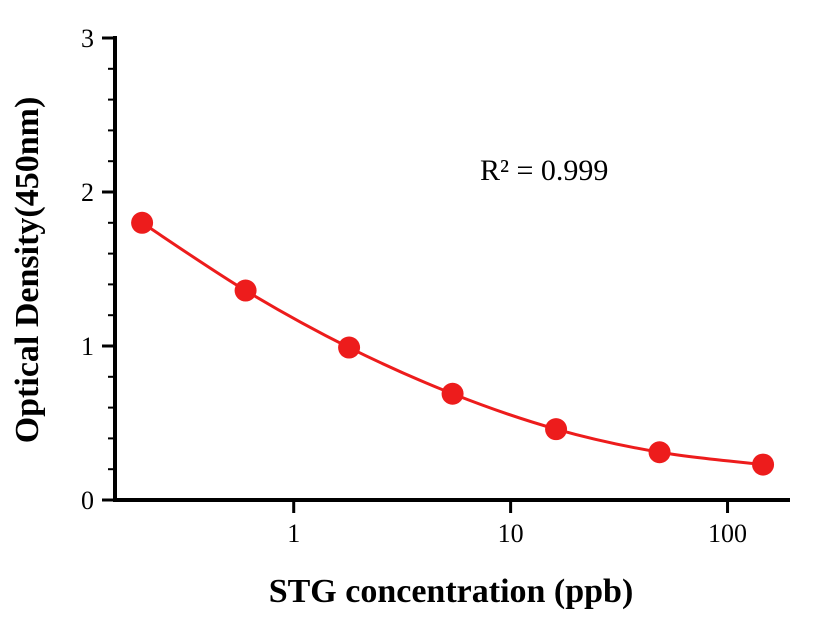  Describe the element at coordinates (511, 533) in the screenshot. I see `x-tick-label: 10` at that location.